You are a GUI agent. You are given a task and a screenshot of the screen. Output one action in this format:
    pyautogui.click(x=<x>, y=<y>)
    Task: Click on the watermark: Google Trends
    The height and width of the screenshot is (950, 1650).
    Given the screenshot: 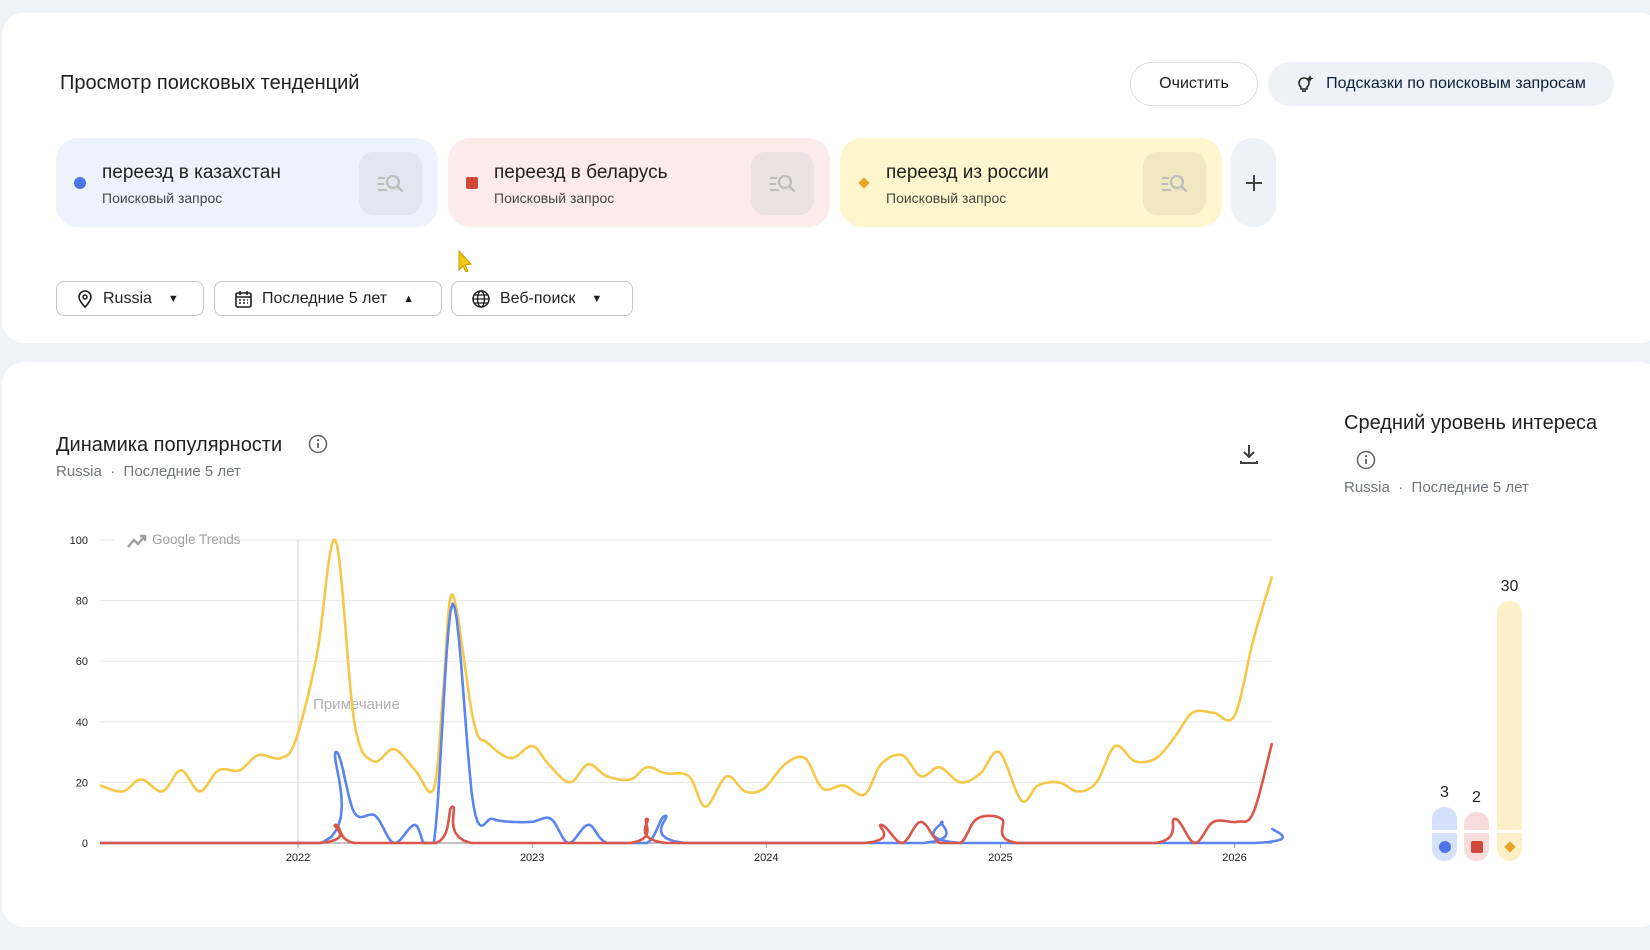 What is the action you would take?
    pyautogui.click(x=196, y=539)
    